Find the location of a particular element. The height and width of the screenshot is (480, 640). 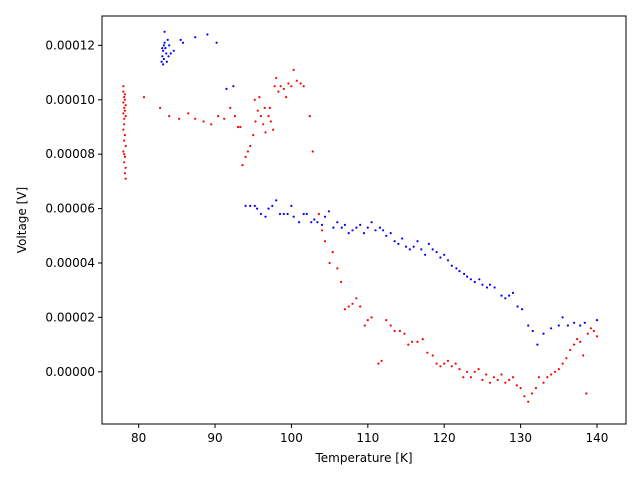

x-tick-label: 110 is located at coordinates (367, 438).